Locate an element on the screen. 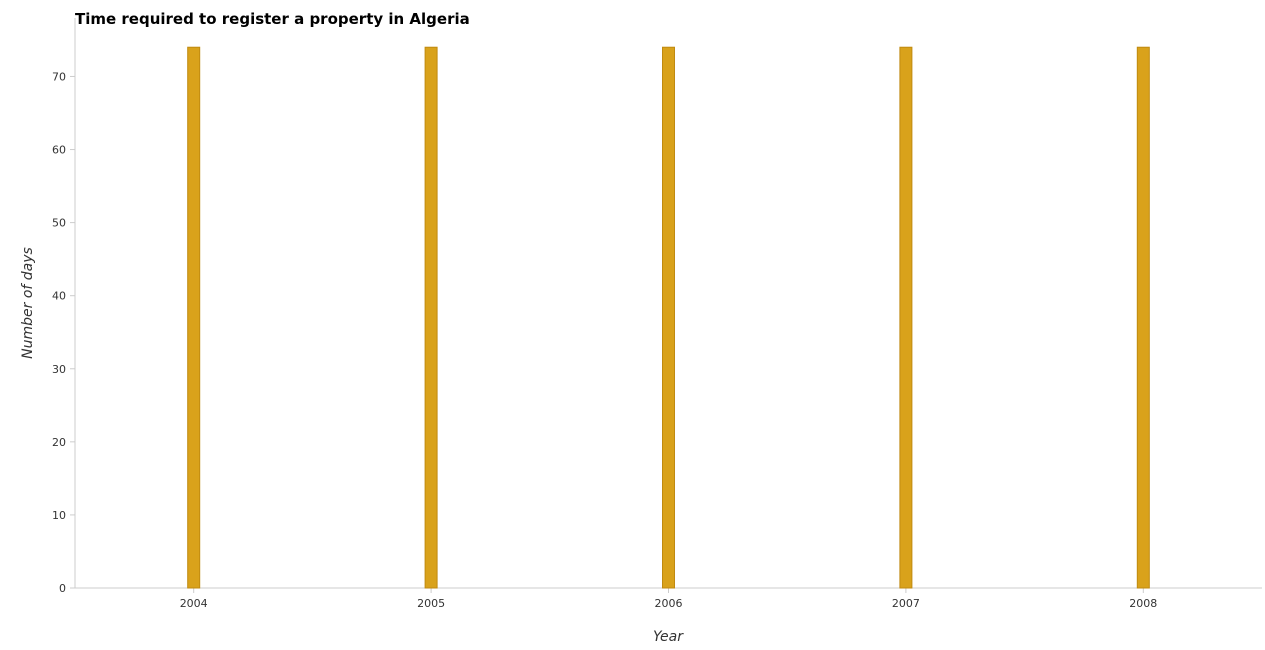 This screenshot has height=650, width=1265. x-tick-label: 2006 is located at coordinates (669, 603).